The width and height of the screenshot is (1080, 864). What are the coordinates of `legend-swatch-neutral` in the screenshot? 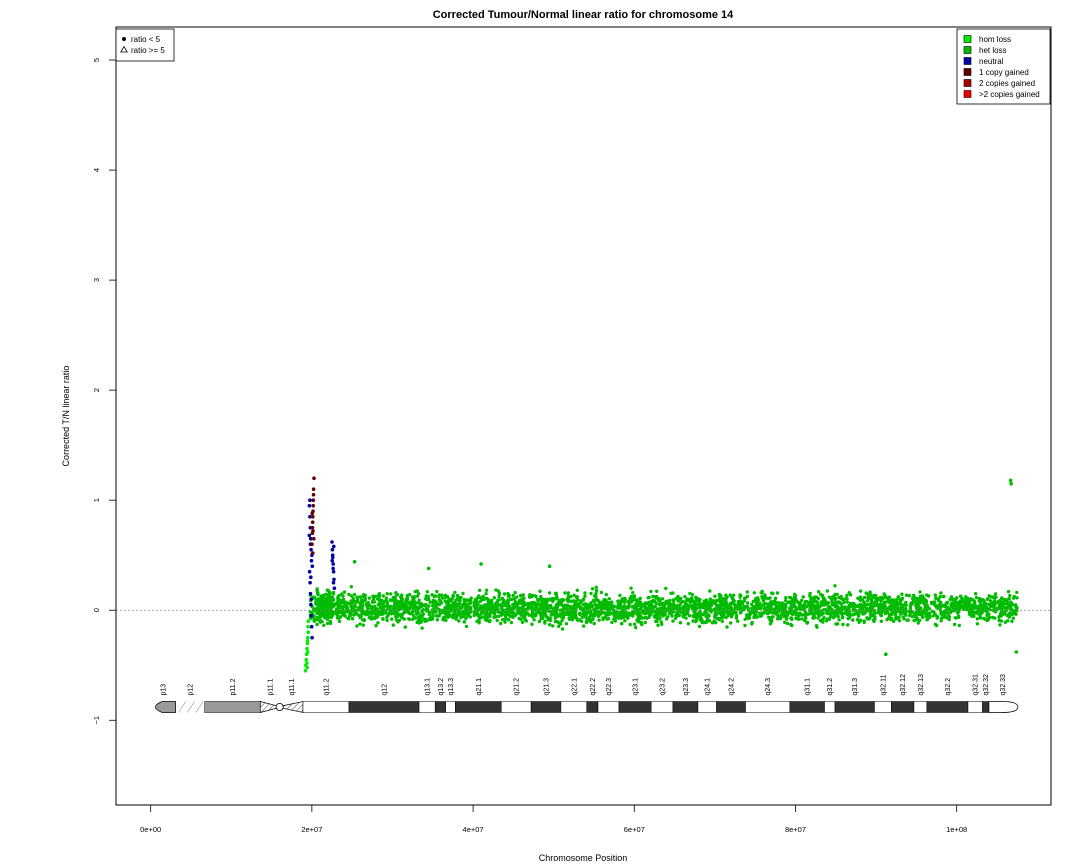 It's located at (967, 61).